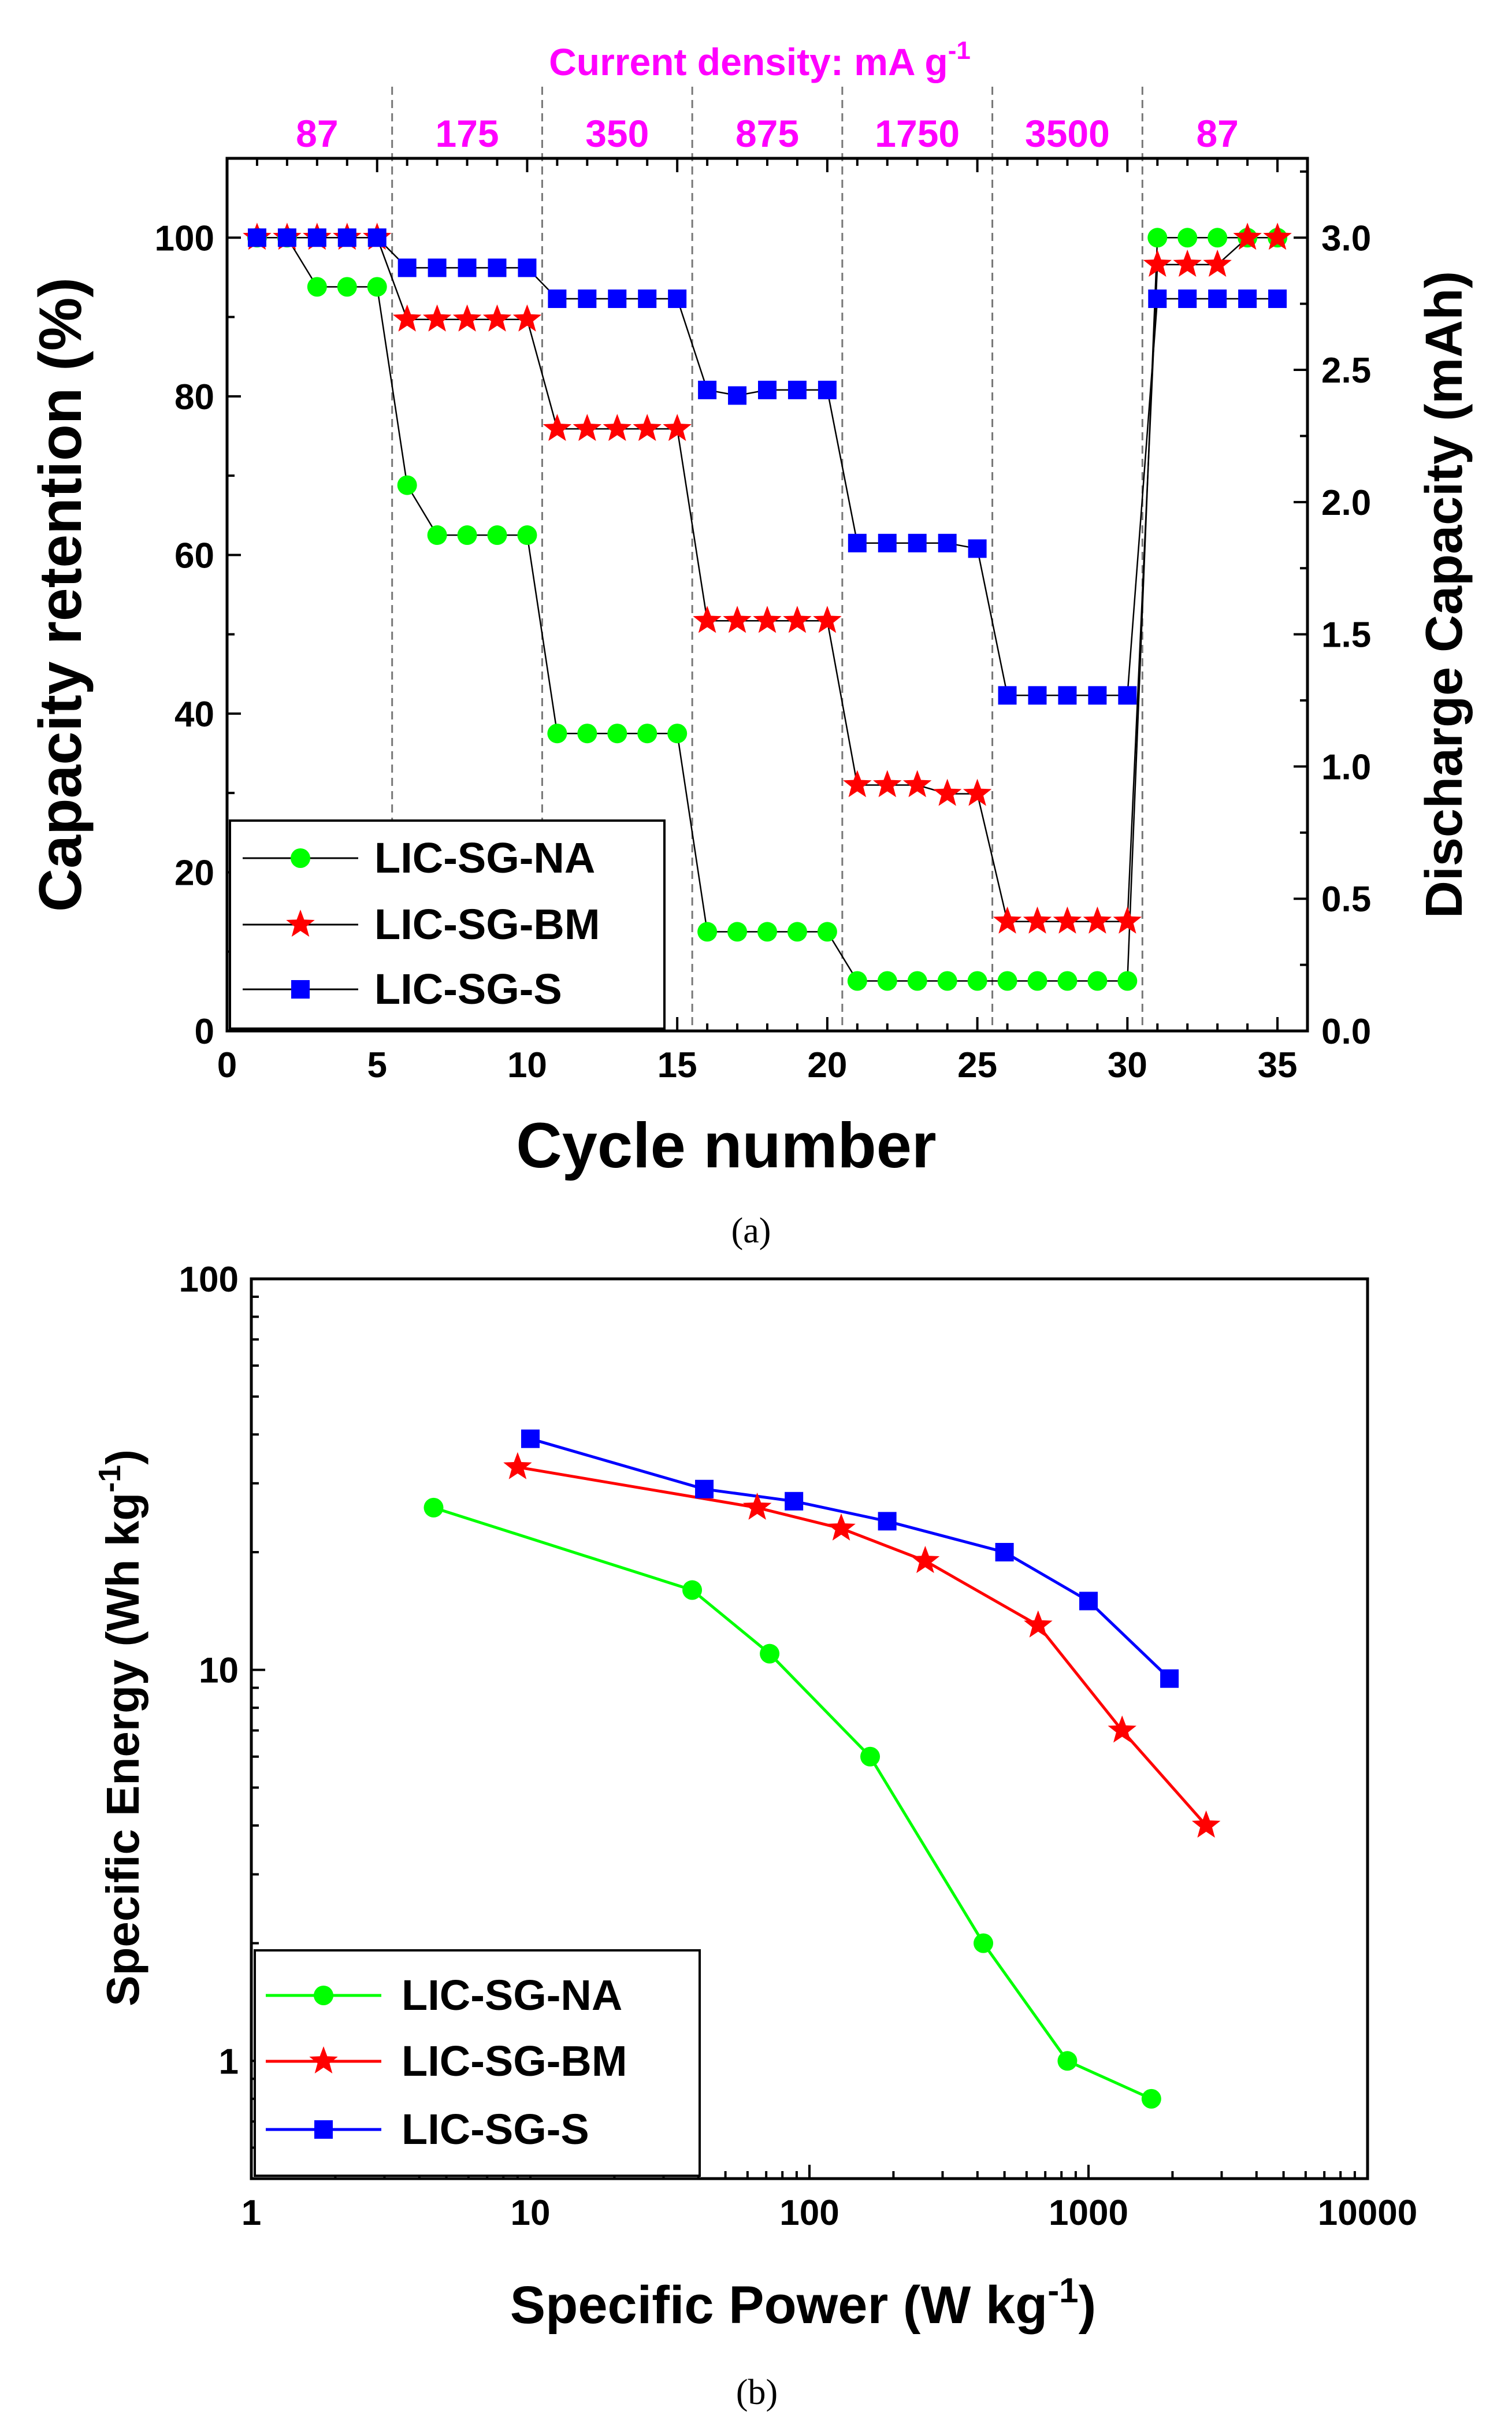 The image size is (1512, 2430). What do you see at coordinates (1346, 503) in the screenshot?
I see `y2-tick-label-a: 2.0` at bounding box center [1346, 503].